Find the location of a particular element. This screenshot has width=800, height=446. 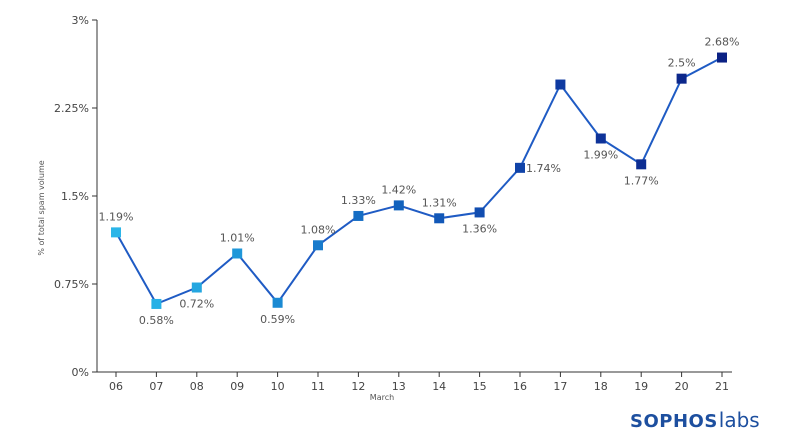

logo-brand: SOPHOS is located at coordinates (674, 421).